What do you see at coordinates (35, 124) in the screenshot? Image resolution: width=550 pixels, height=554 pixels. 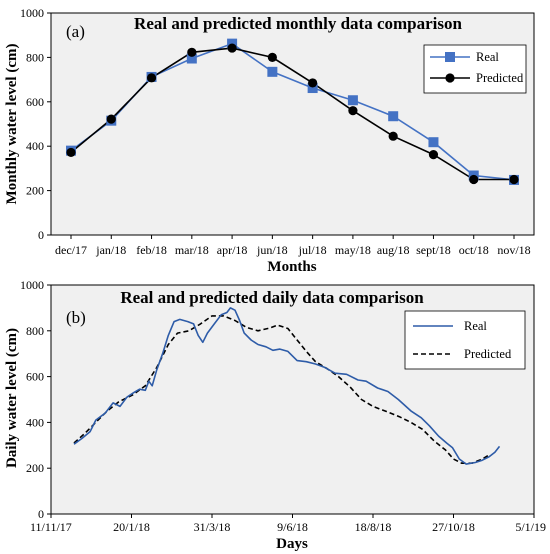 I see `y-ticks-monthly: 0 200 400 600 800 1000` at bounding box center [35, 124].